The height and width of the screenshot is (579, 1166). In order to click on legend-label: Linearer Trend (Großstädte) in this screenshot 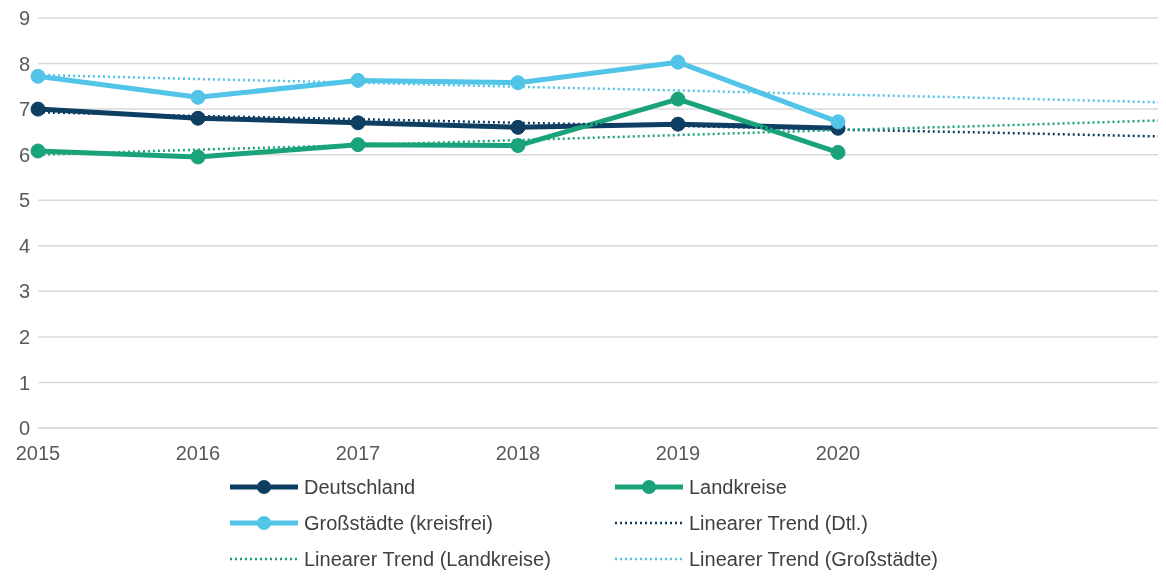, I will do `click(813, 559)`.